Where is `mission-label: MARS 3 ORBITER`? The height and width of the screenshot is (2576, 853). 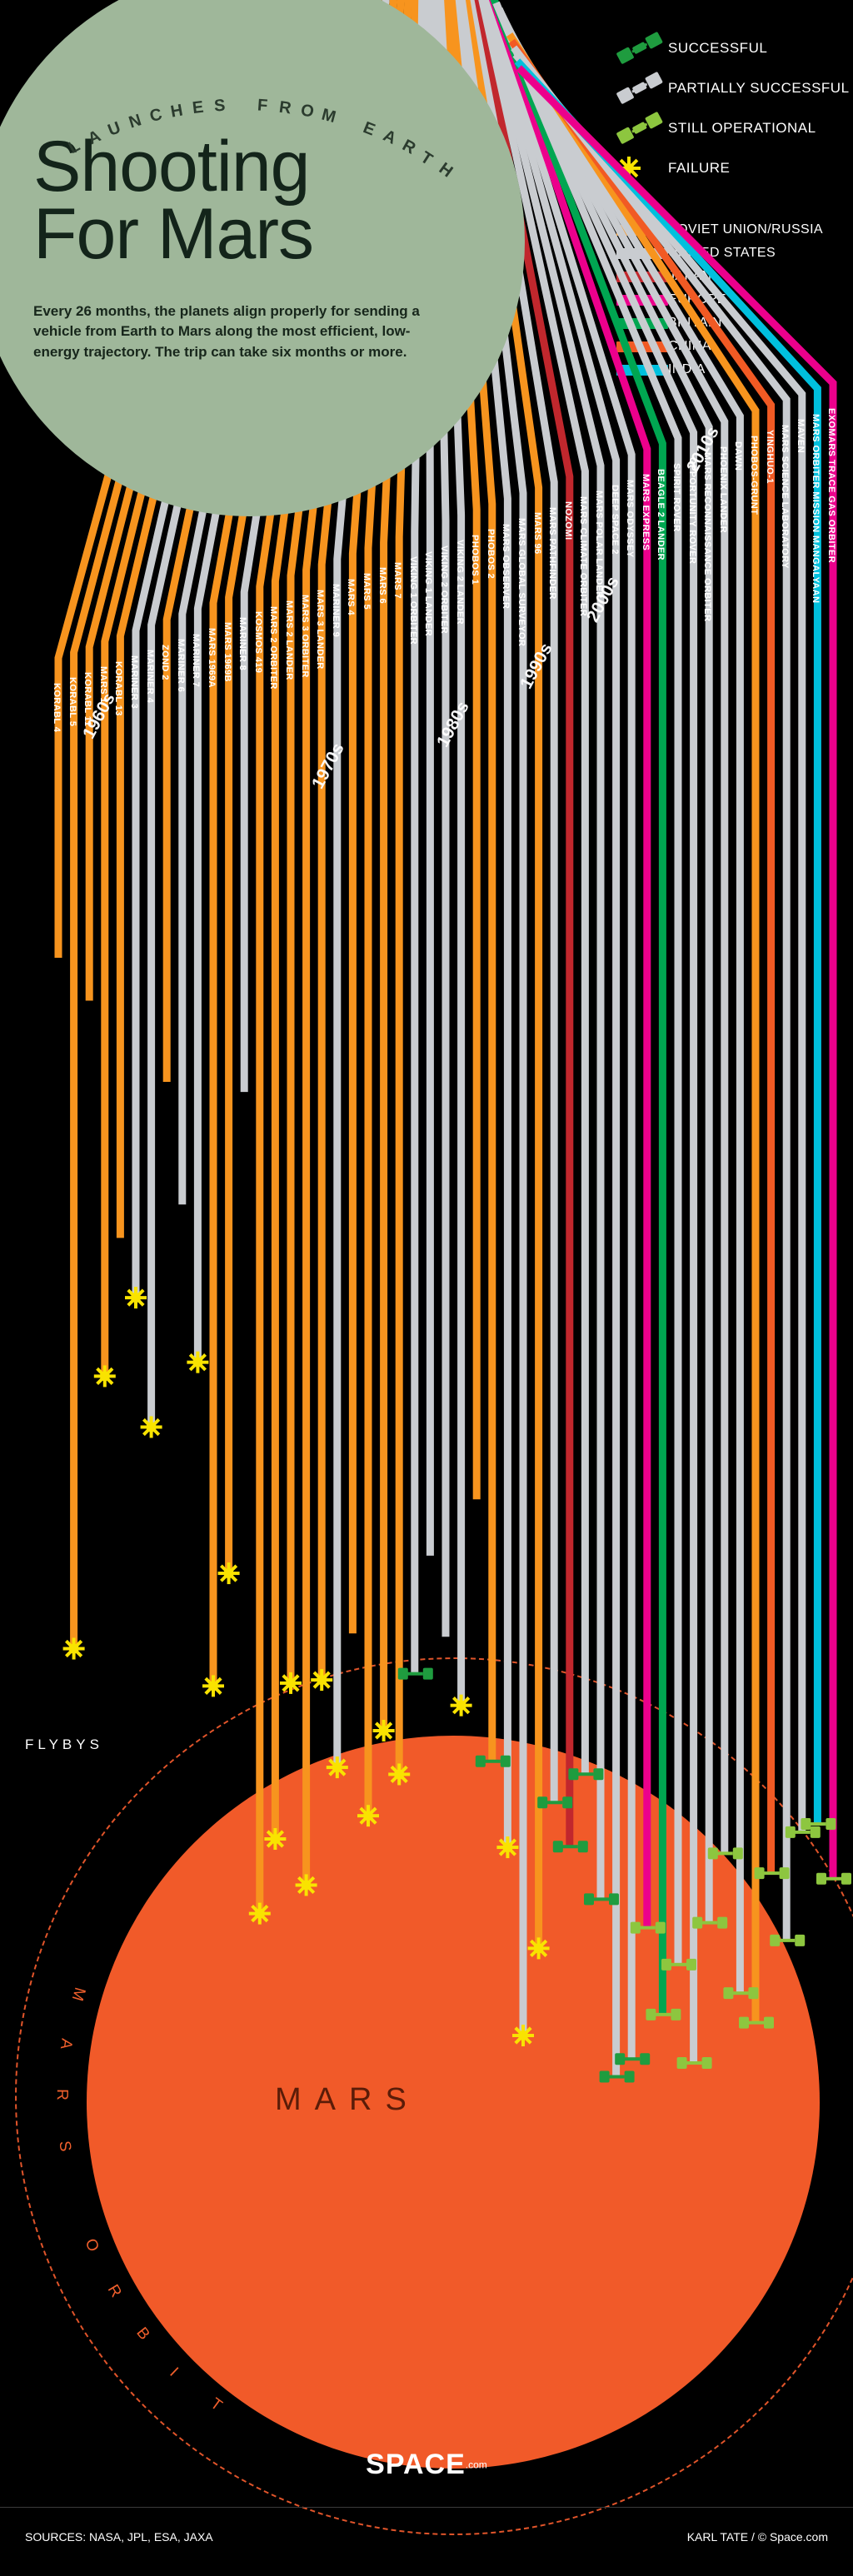
mission-label: MARS 3 ORBITER is located at coordinates (304, 637).